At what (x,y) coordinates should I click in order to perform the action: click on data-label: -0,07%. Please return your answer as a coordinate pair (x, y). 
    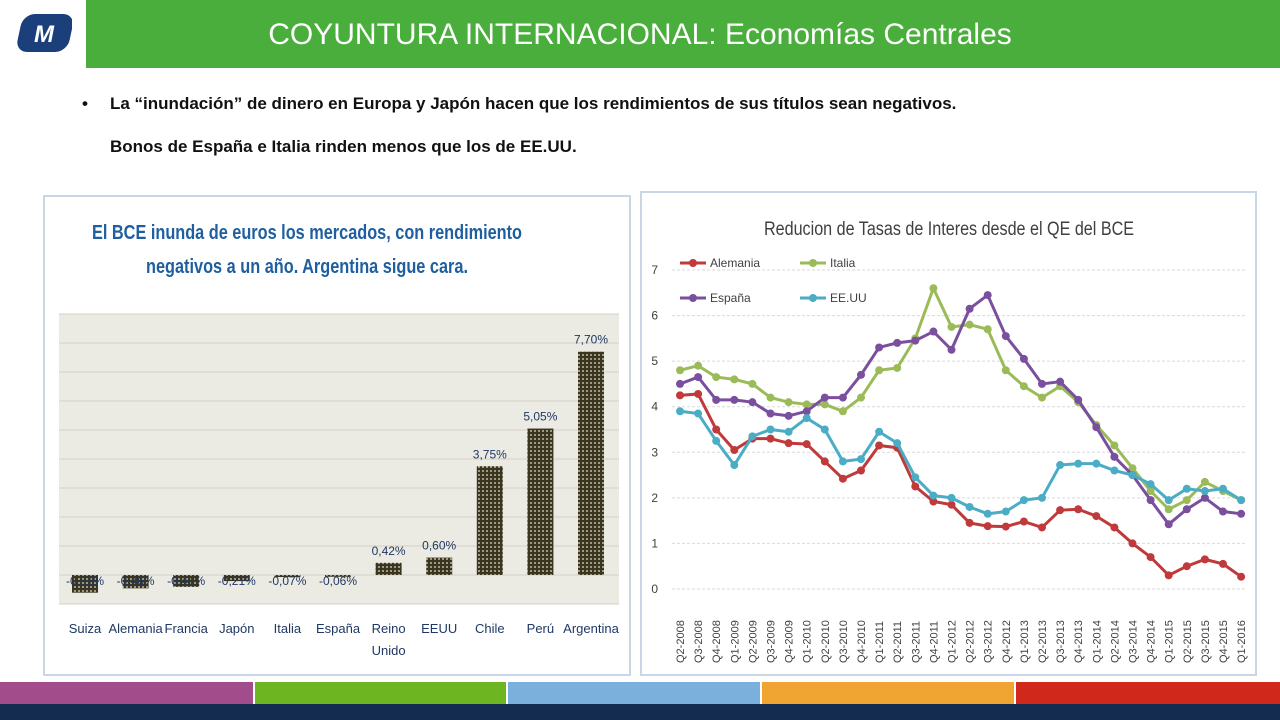
    Looking at the image, I should click on (287, 581).